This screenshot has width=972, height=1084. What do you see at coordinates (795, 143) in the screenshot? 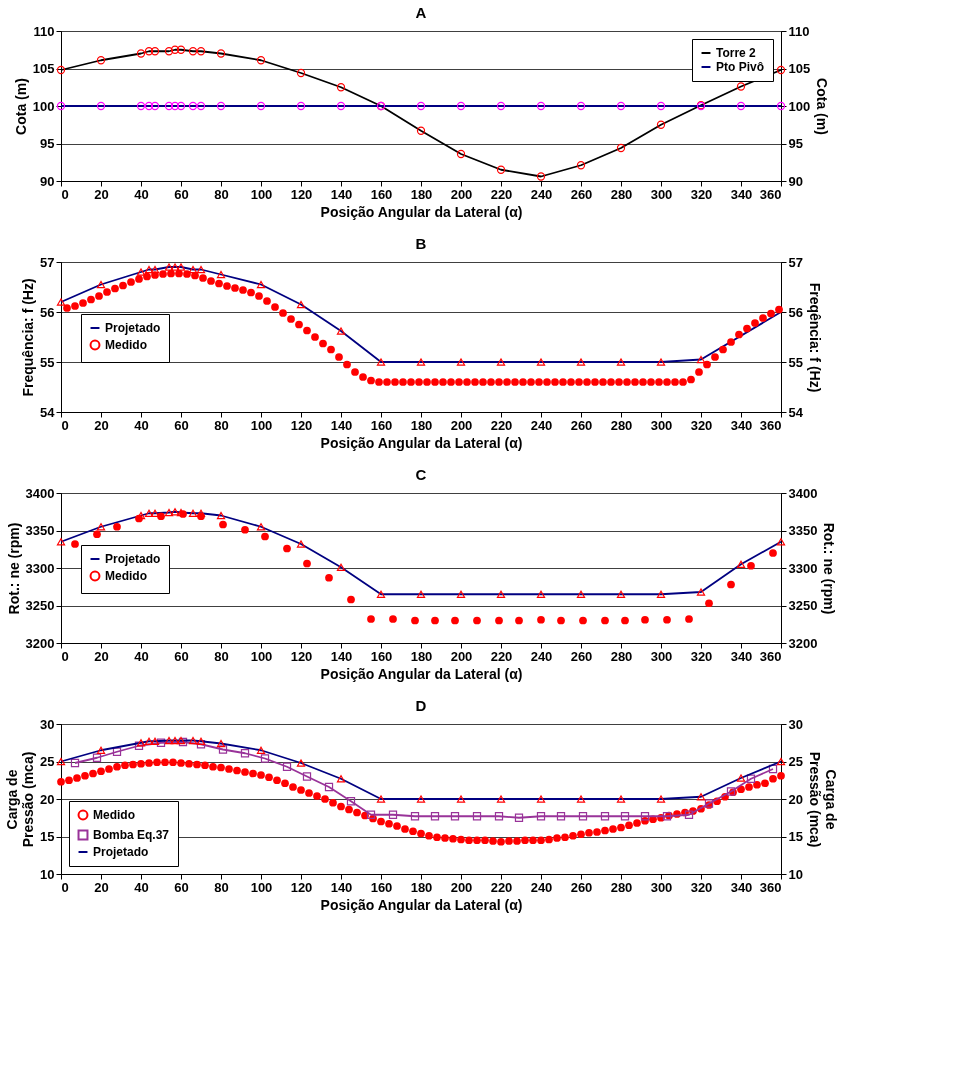
I see `y2-tick-label: 95` at bounding box center [795, 143].